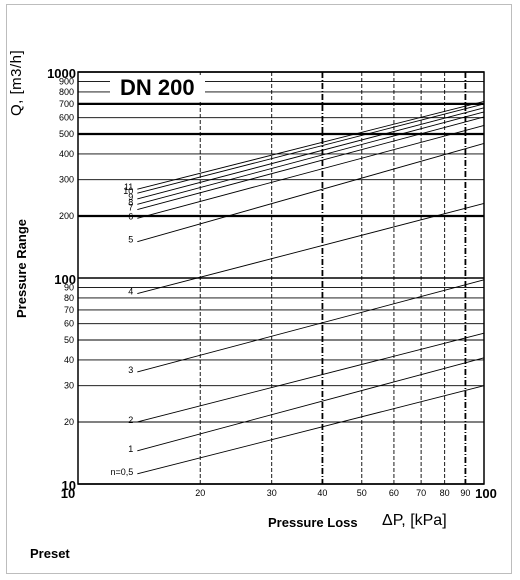 This screenshot has width=520, height=580. Describe the element at coordinates (66, 104) in the screenshot. I see `y-tick-label: 700` at that location.